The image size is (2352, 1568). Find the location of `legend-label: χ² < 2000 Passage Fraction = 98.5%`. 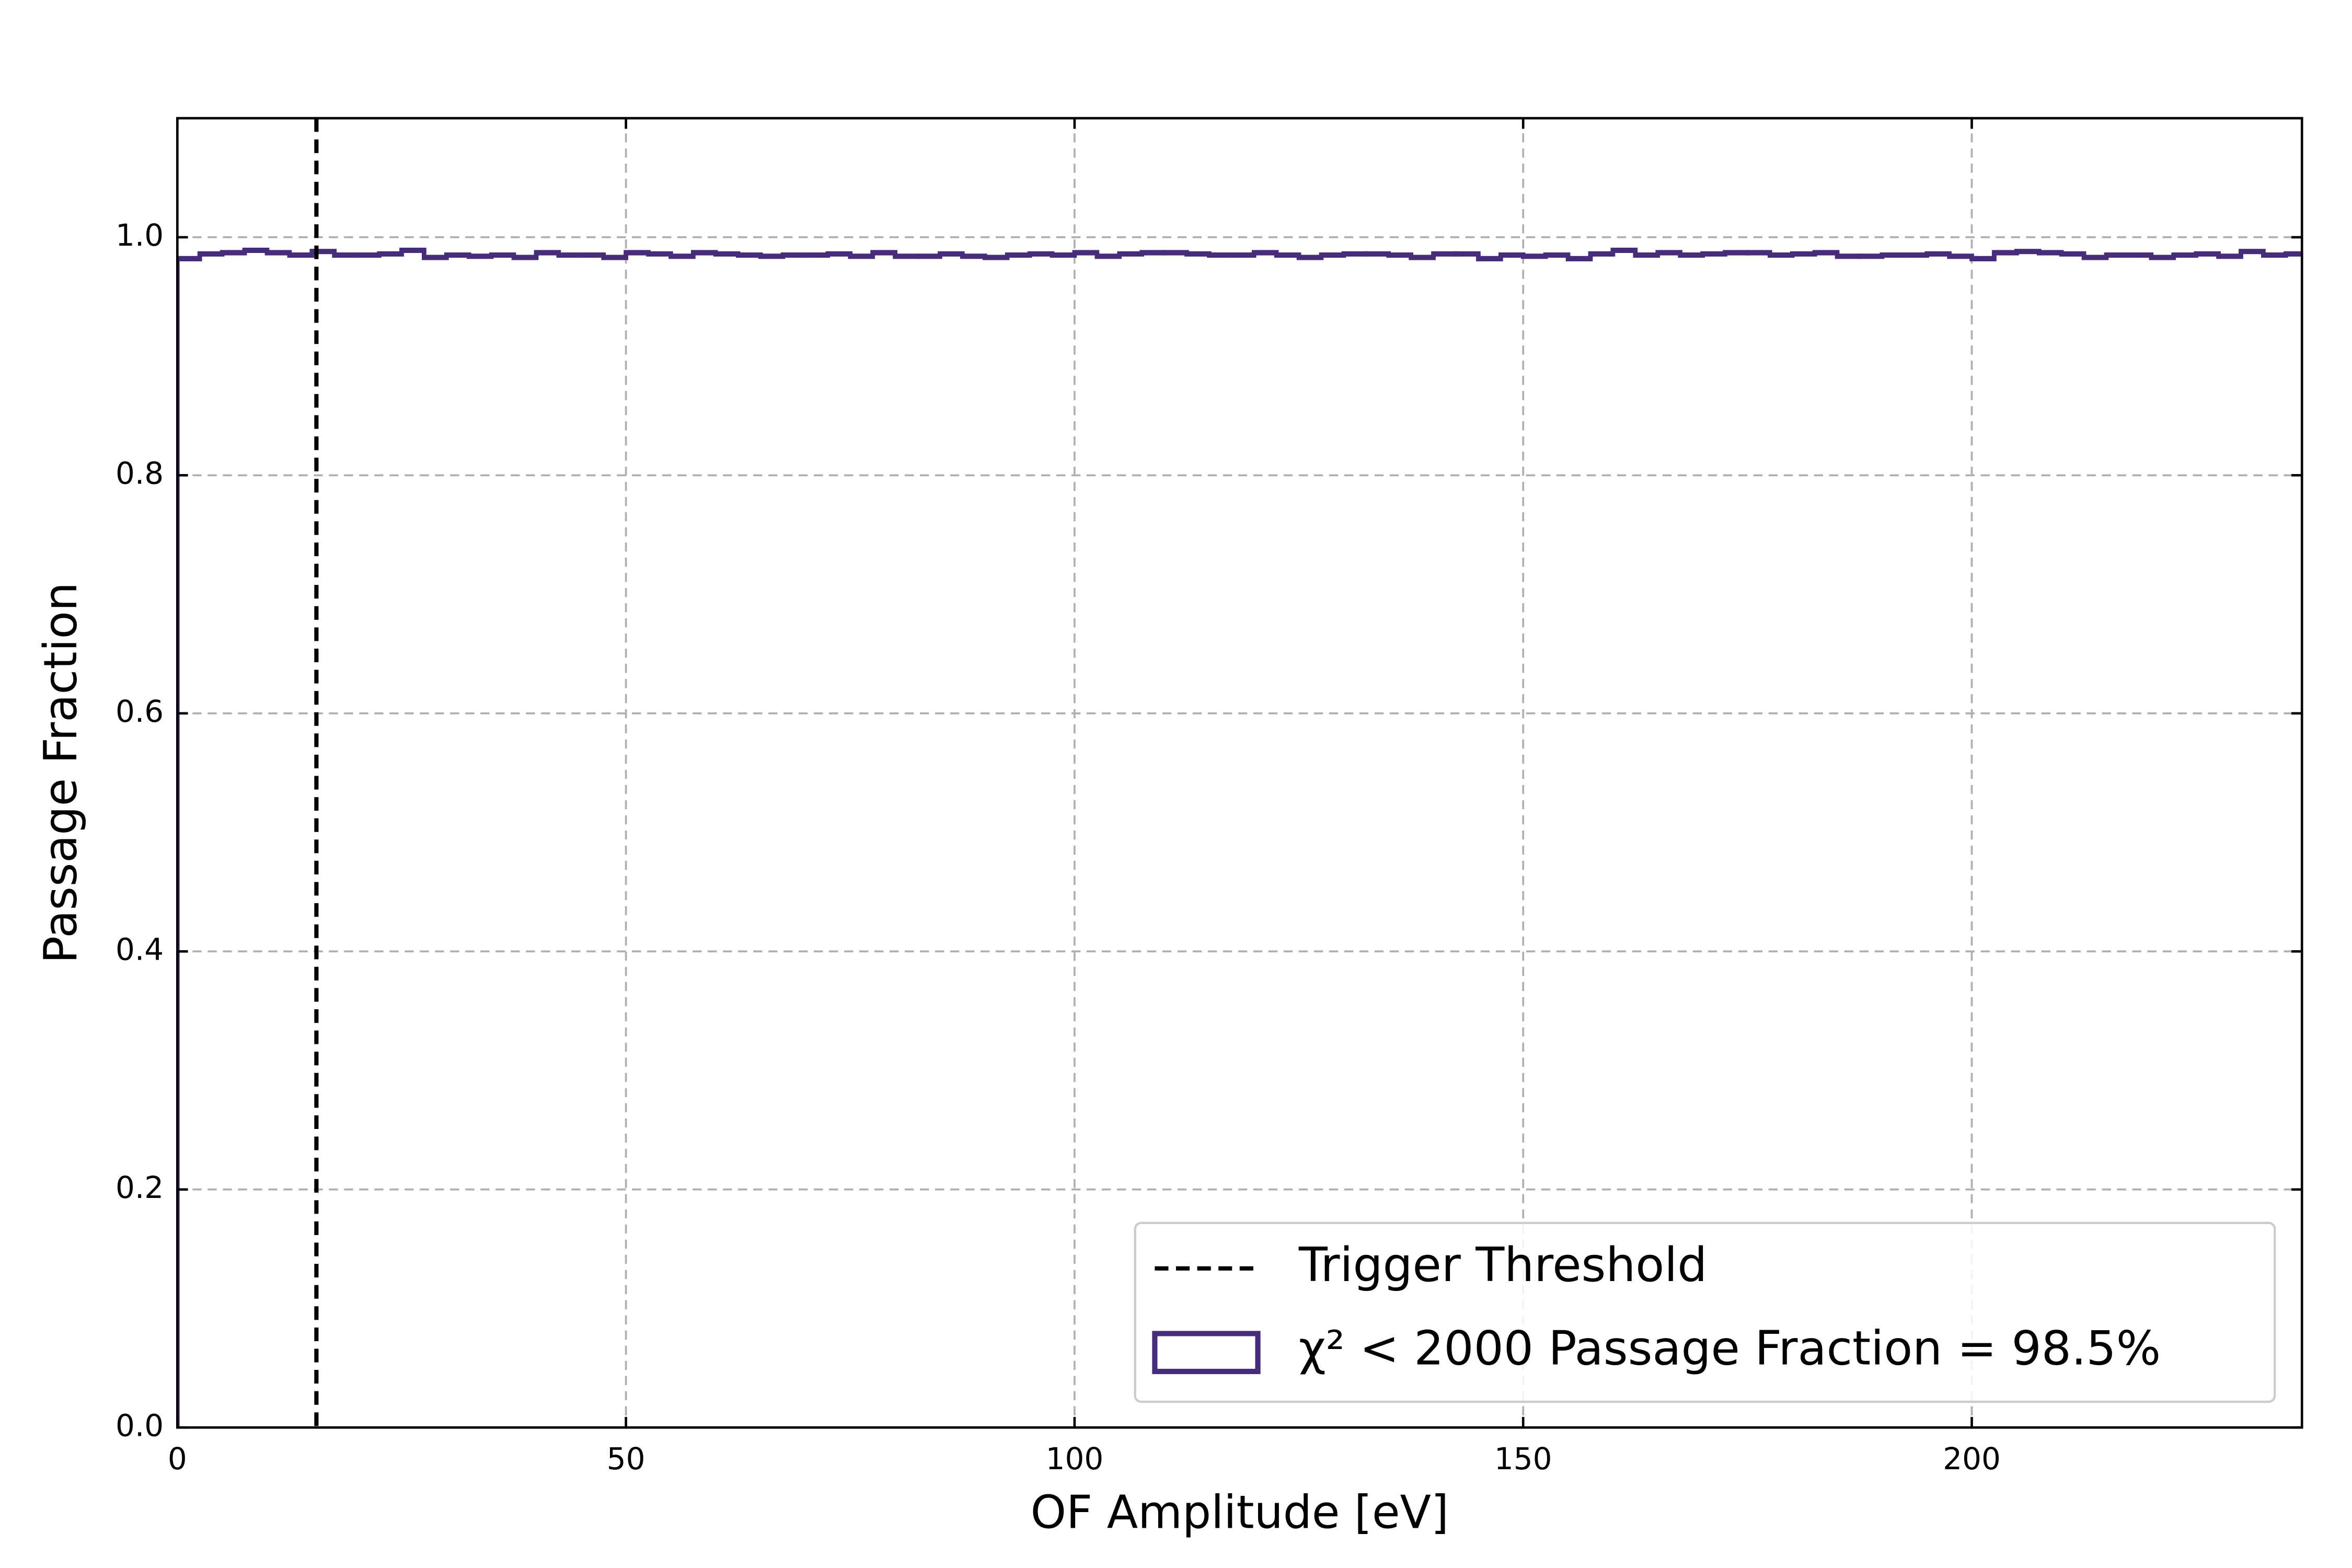

legend-label: χ² < 2000 Passage Fraction = 98.5% is located at coordinates (1730, 1349).